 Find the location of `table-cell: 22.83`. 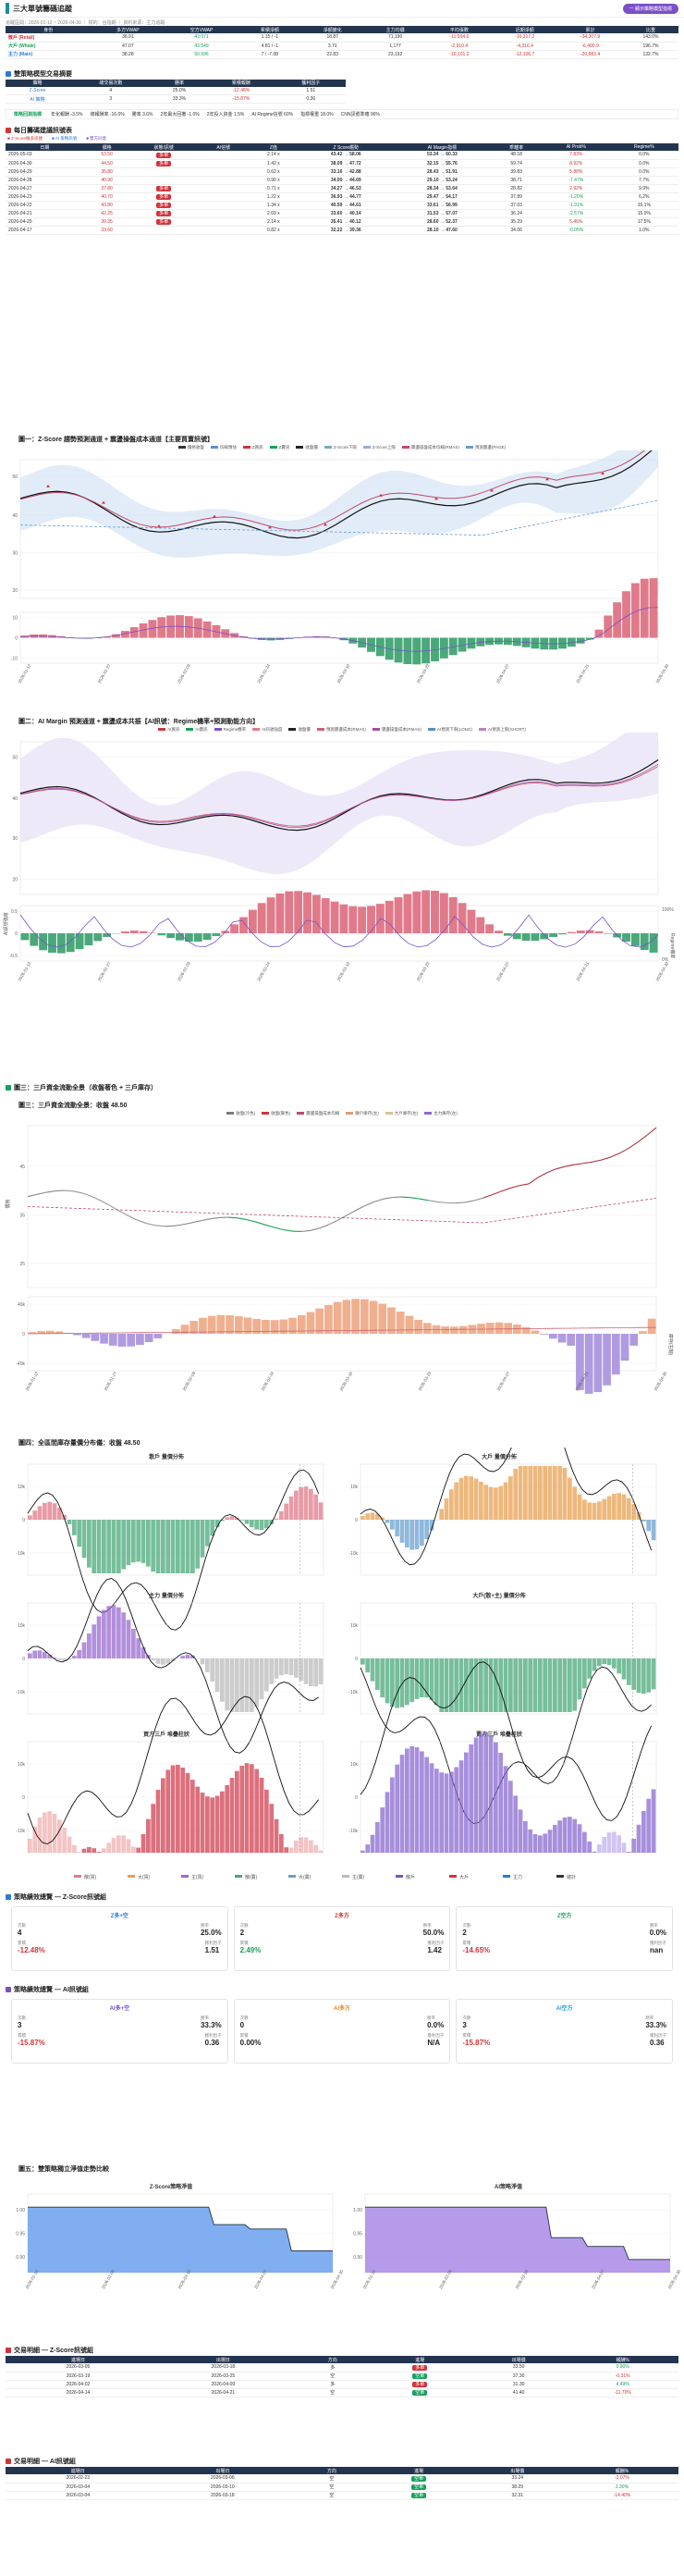

table-cell: 22.83 is located at coordinates (332, 54).